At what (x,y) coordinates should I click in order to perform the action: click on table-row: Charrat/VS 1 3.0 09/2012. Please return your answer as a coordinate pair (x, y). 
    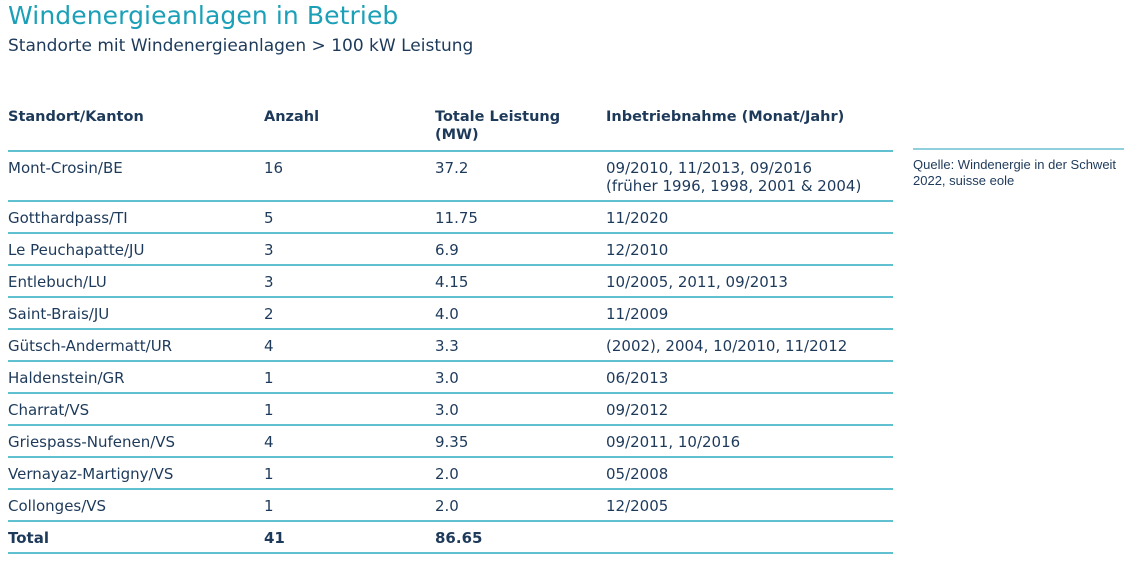
    Looking at the image, I should click on (450, 410).